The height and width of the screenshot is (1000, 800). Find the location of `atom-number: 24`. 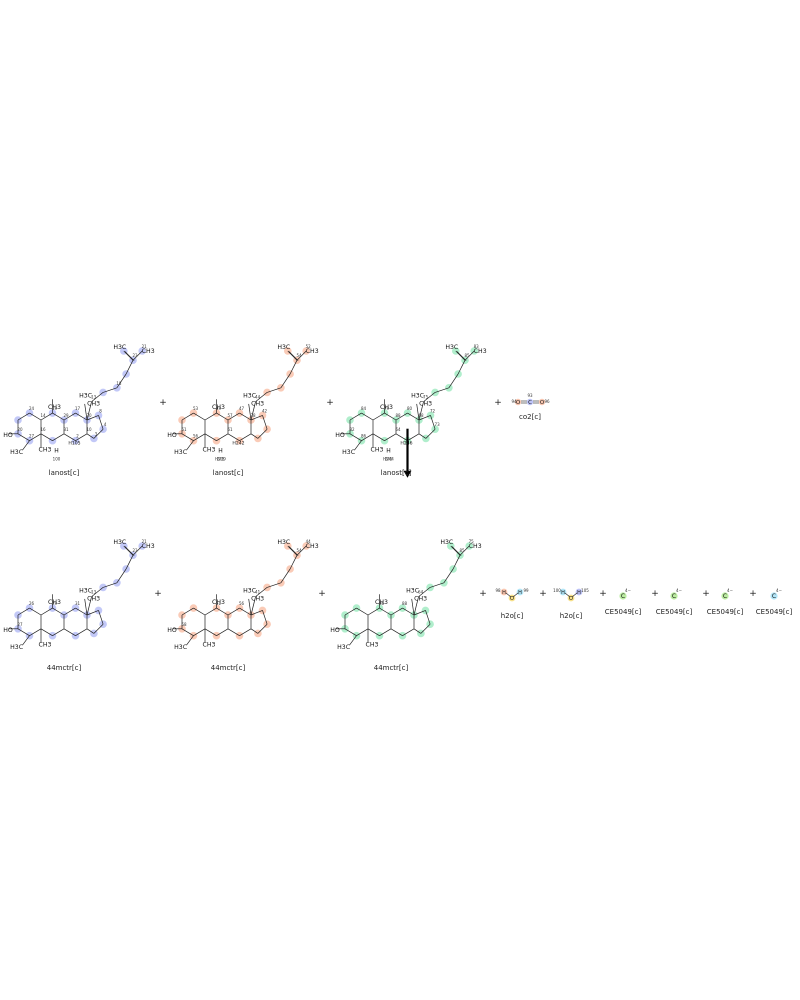

atom-number: 24 is located at coordinates (32, 408).